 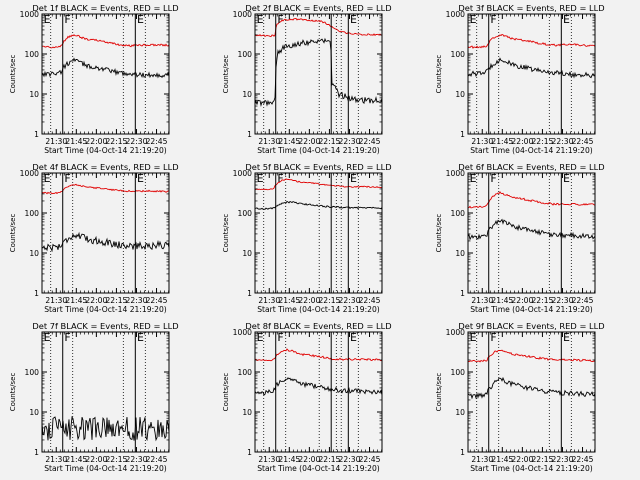 What do you see at coordinates (318, 8) in the screenshot?
I see `panel-title: Det 2f BLACK = Events, RED = LLD` at bounding box center [318, 8].